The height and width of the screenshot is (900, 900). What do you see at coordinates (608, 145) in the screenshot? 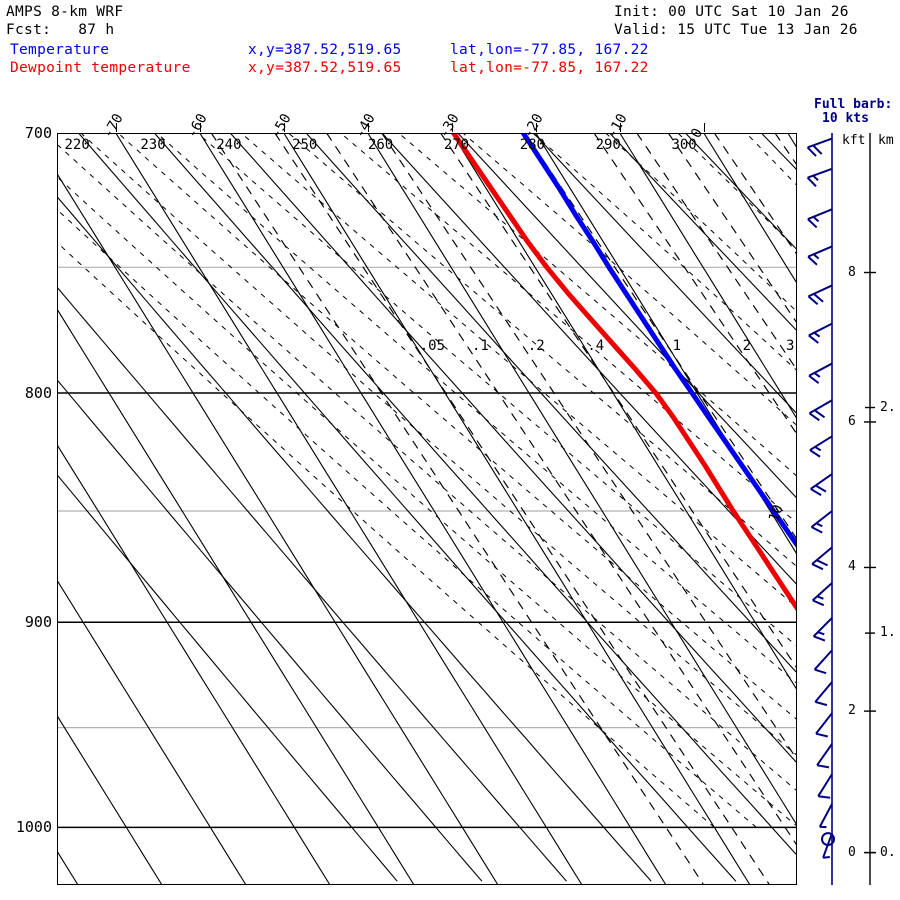
I see `isentrope-label-290: 290` at bounding box center [608, 145].